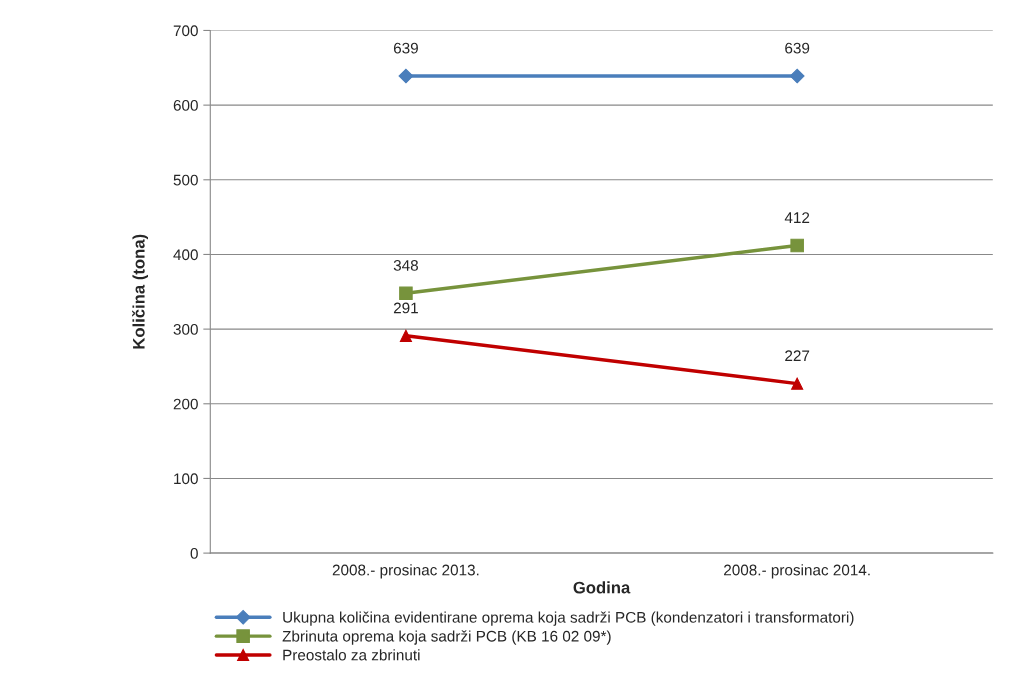  What do you see at coordinates (185, 329) in the screenshot?
I see `y-tick-label: 300` at bounding box center [185, 329].